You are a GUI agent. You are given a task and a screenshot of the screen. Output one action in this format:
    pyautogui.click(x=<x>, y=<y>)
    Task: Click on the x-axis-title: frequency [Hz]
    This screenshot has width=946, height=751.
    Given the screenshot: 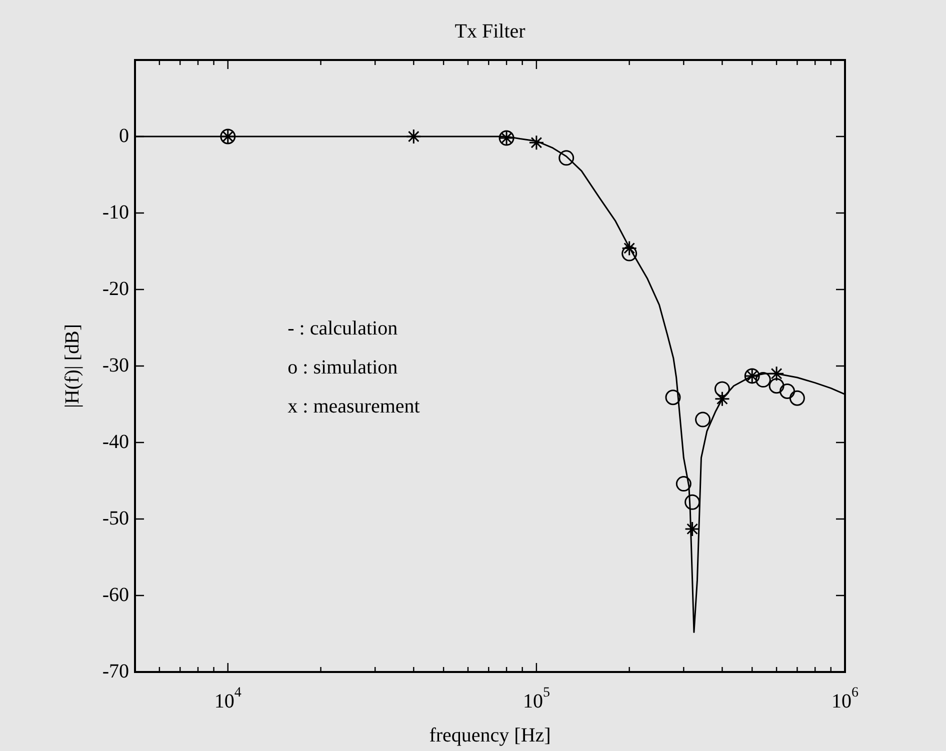 What is the action you would take?
    pyautogui.click(x=490, y=735)
    